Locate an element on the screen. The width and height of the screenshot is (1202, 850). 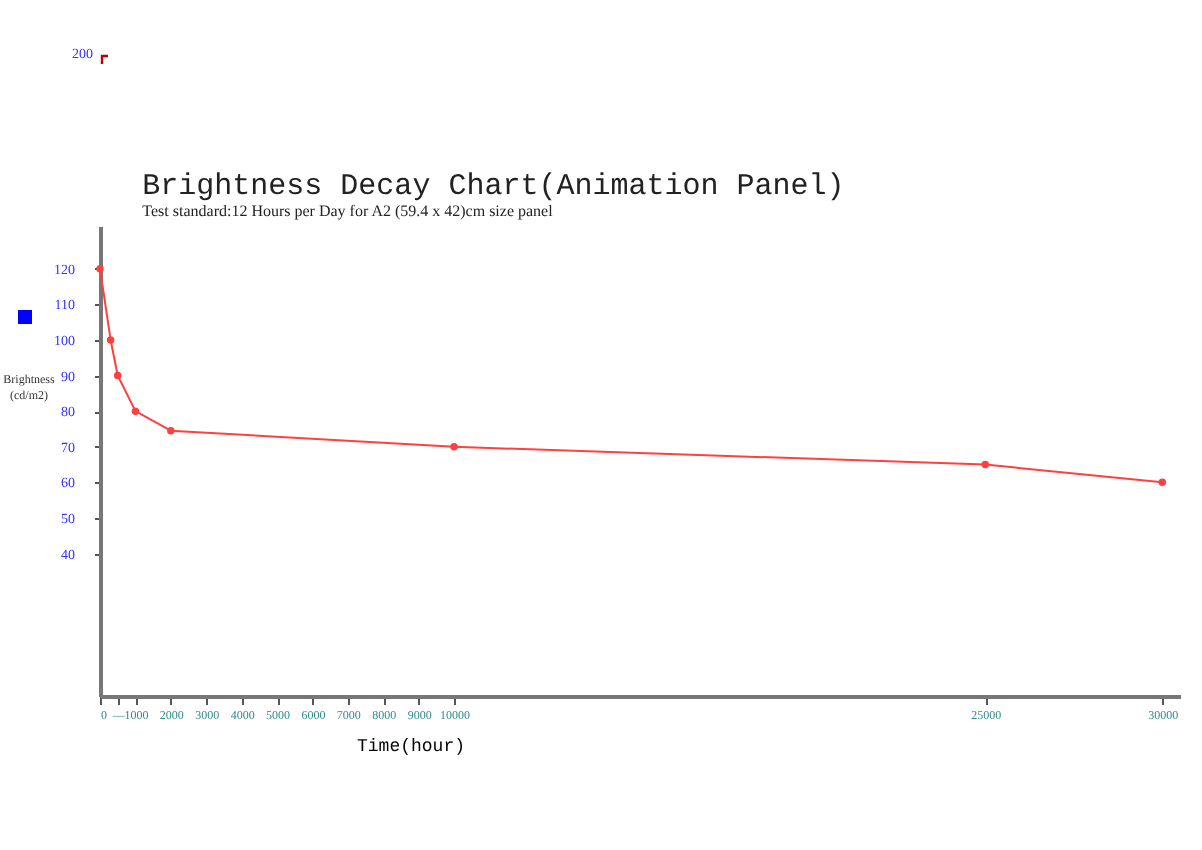
x-axis-title: Time(hour) is located at coordinates (411, 747).